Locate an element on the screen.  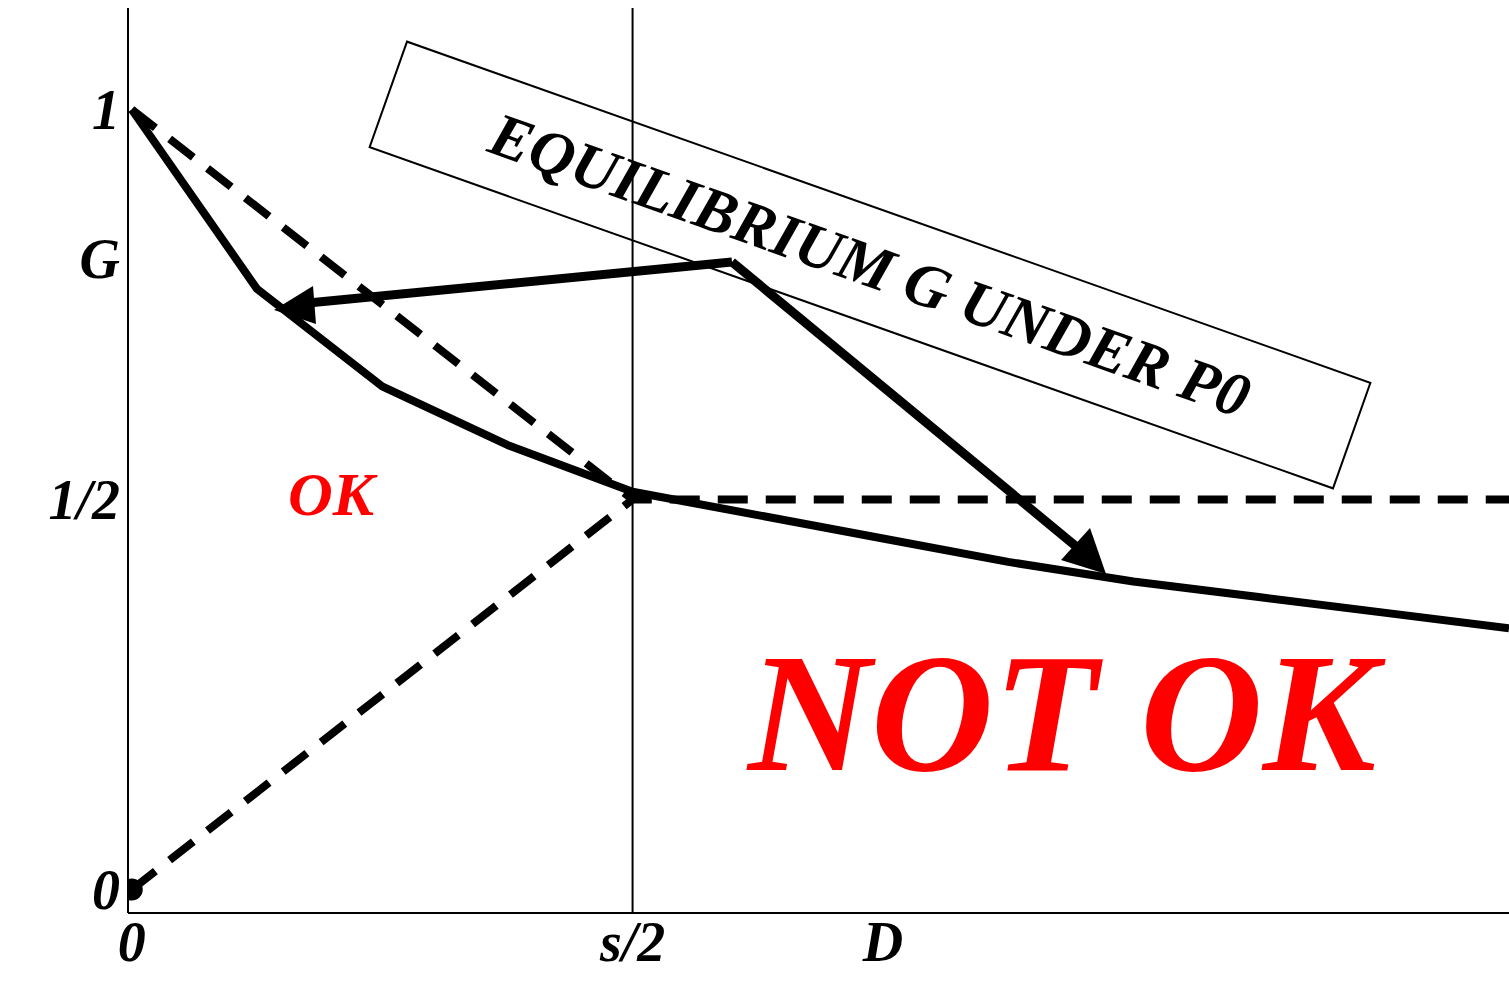
y-tick-label: G is located at coordinates (99, 258).